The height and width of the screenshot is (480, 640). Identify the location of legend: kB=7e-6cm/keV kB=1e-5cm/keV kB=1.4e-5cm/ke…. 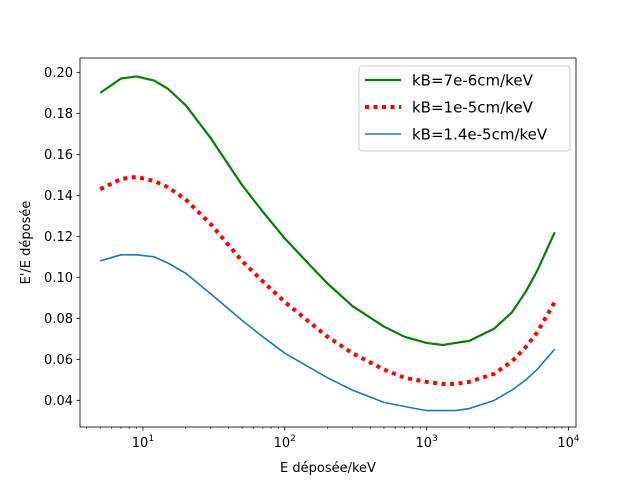
(464, 108).